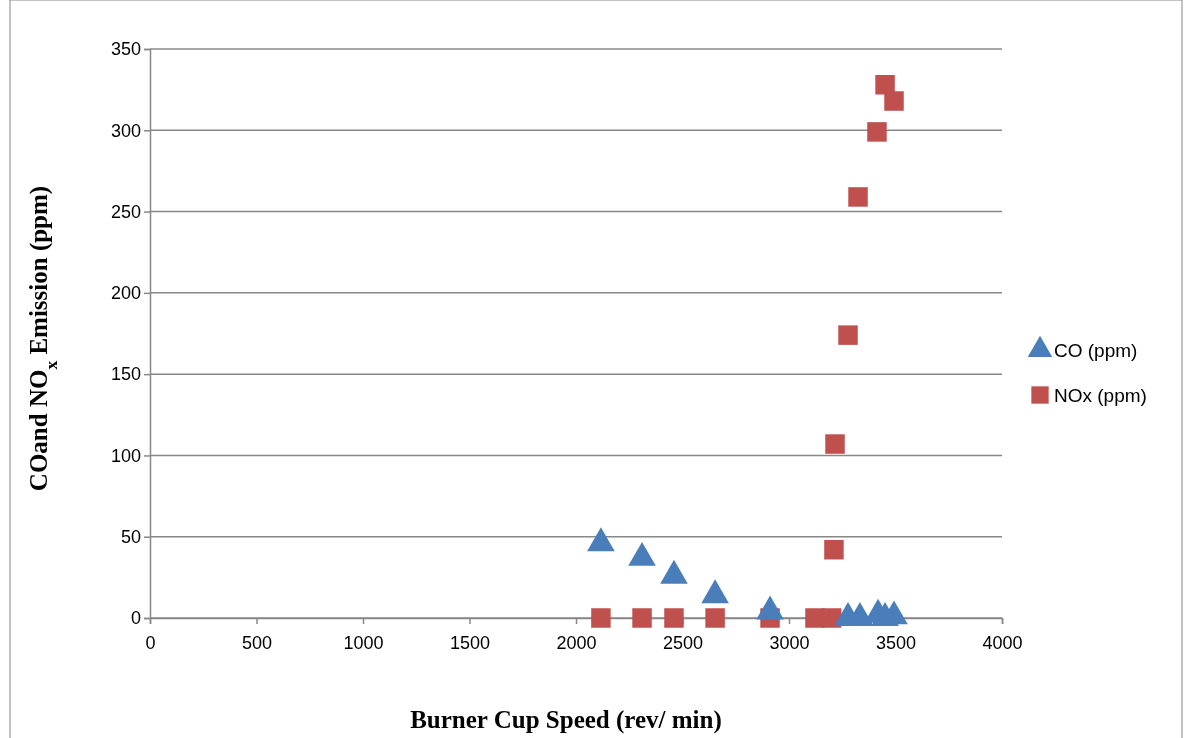 The height and width of the screenshot is (738, 1184). Describe the element at coordinates (363, 642) in the screenshot. I see `x-tick-label: 1000` at that location.